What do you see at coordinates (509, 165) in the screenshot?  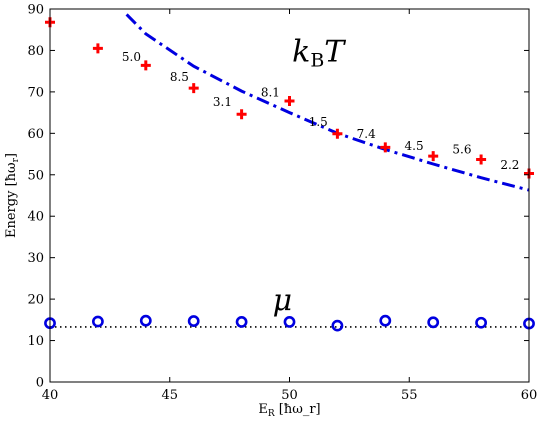 I see `point-annotation: 2.2` at bounding box center [509, 165].